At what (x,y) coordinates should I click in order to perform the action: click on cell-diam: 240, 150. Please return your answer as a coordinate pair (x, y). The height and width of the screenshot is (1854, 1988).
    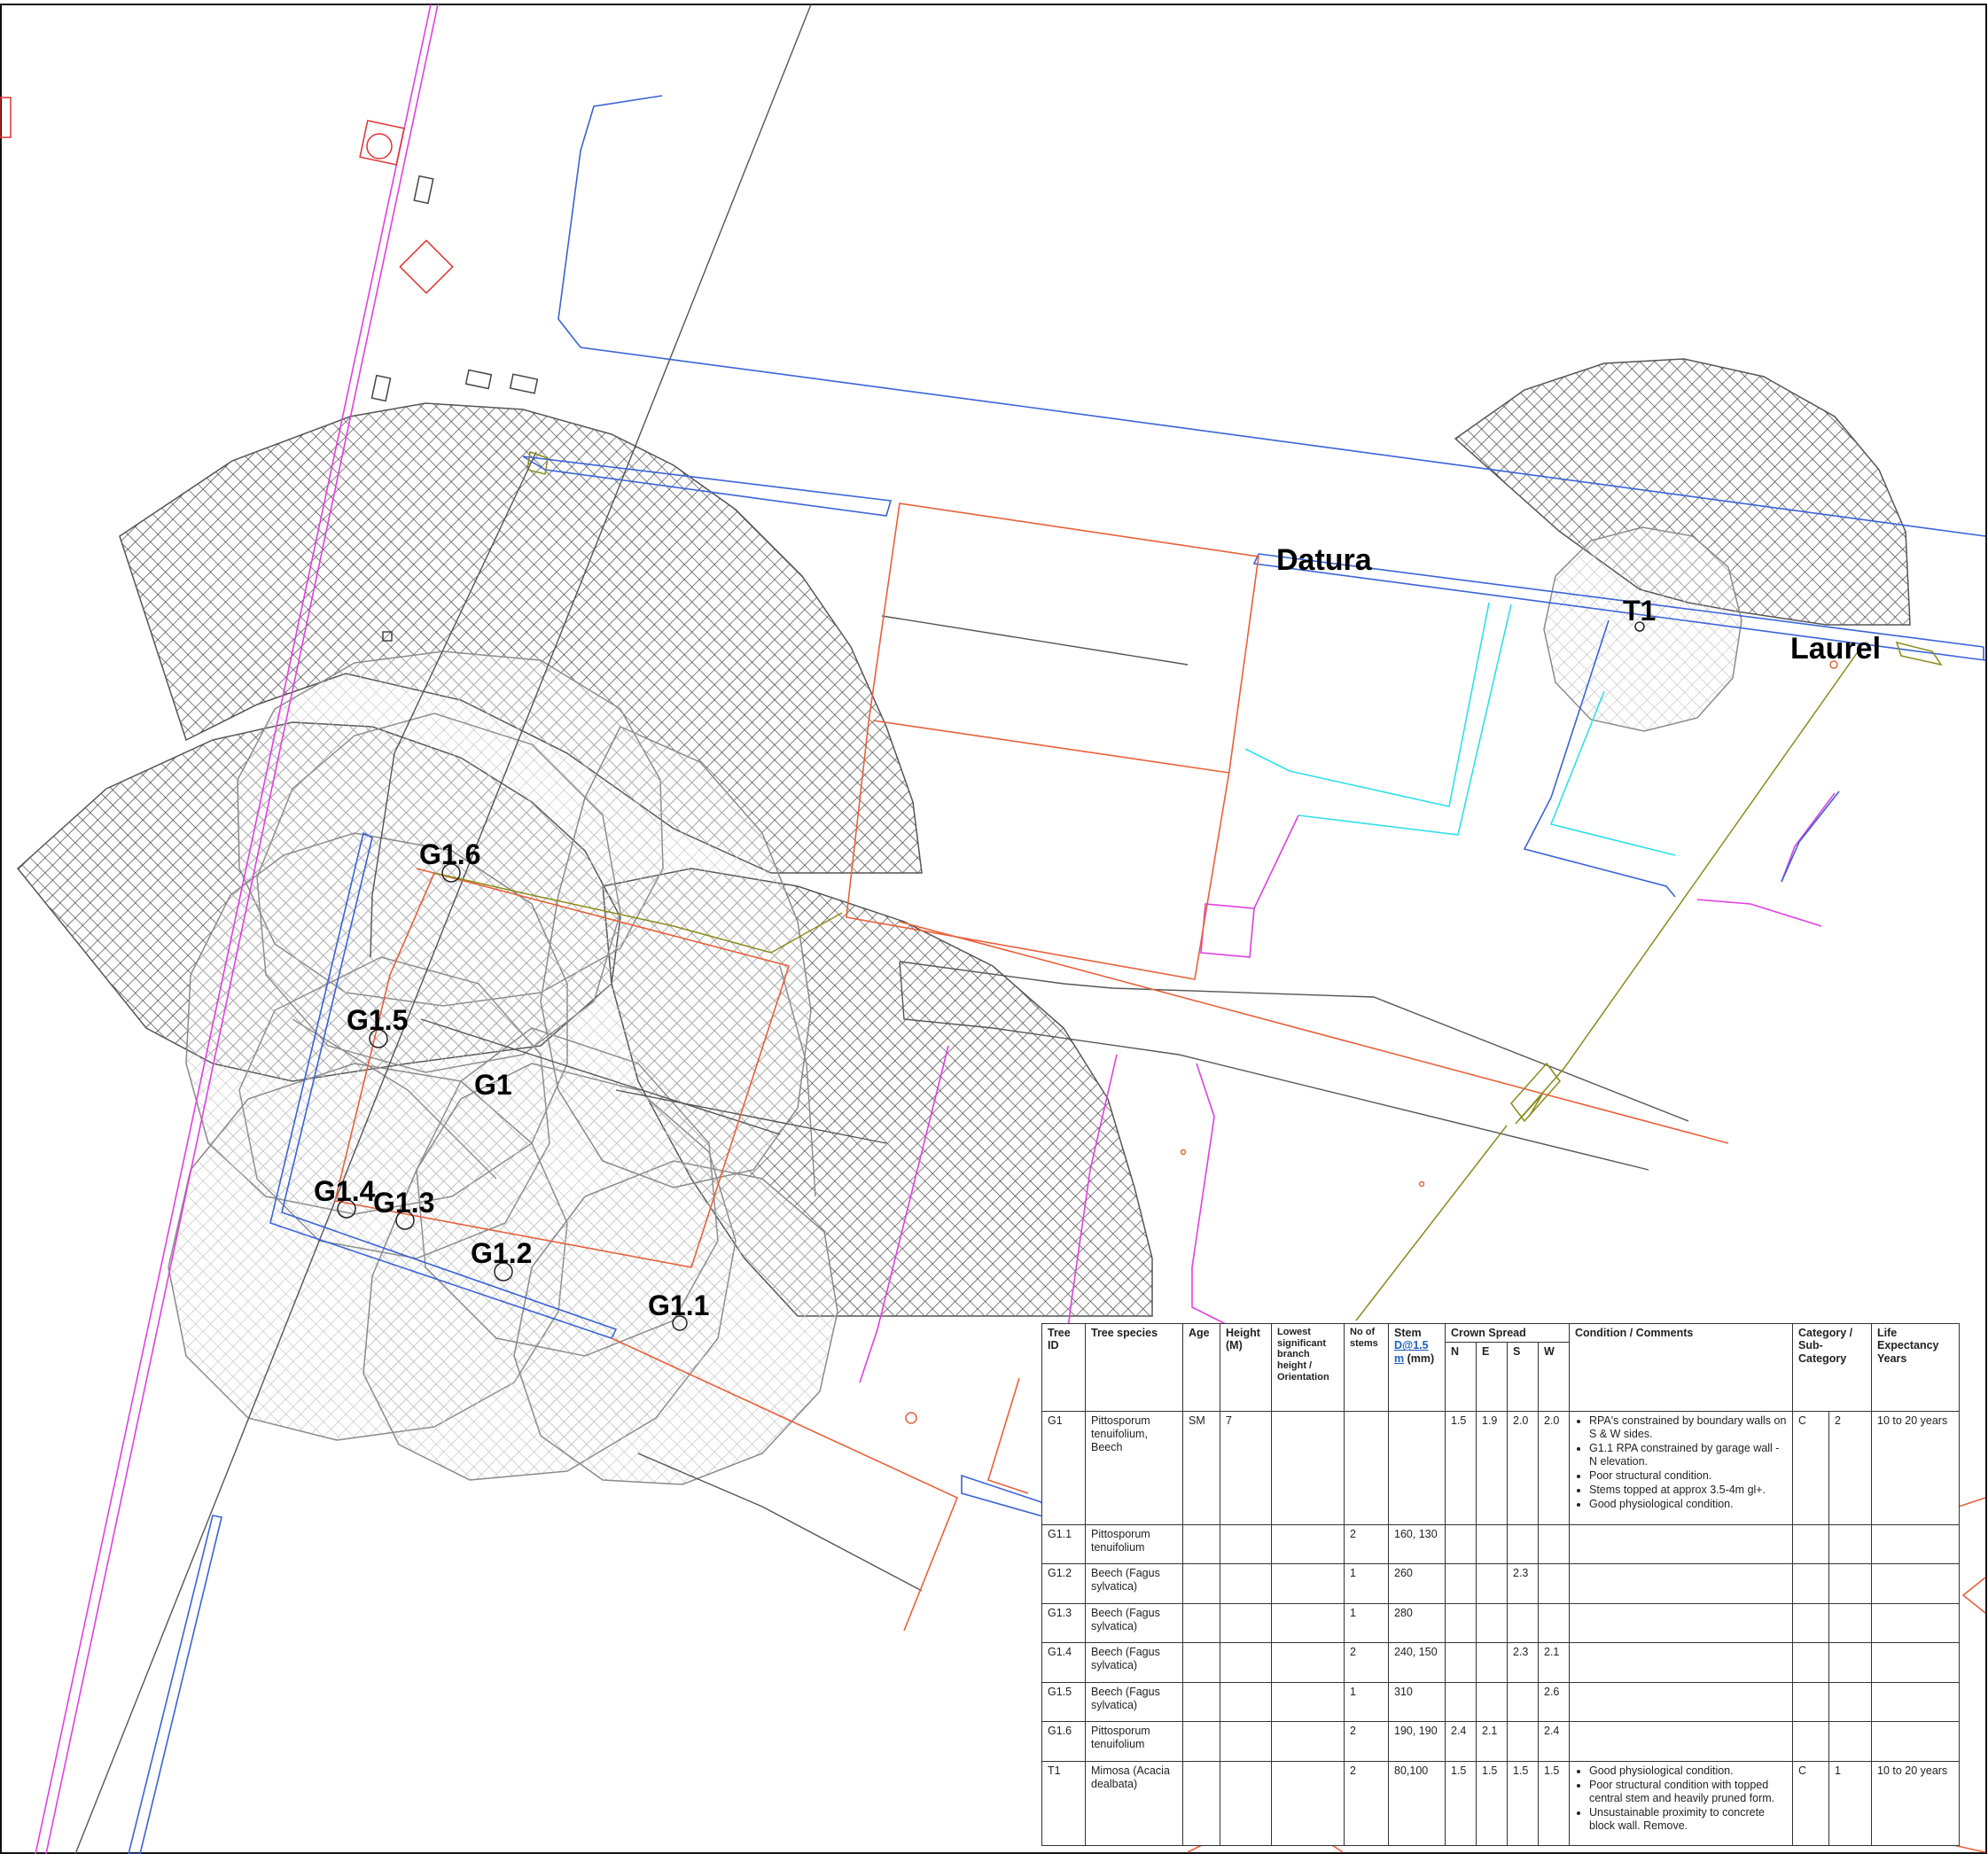
    Looking at the image, I should click on (1417, 1662).